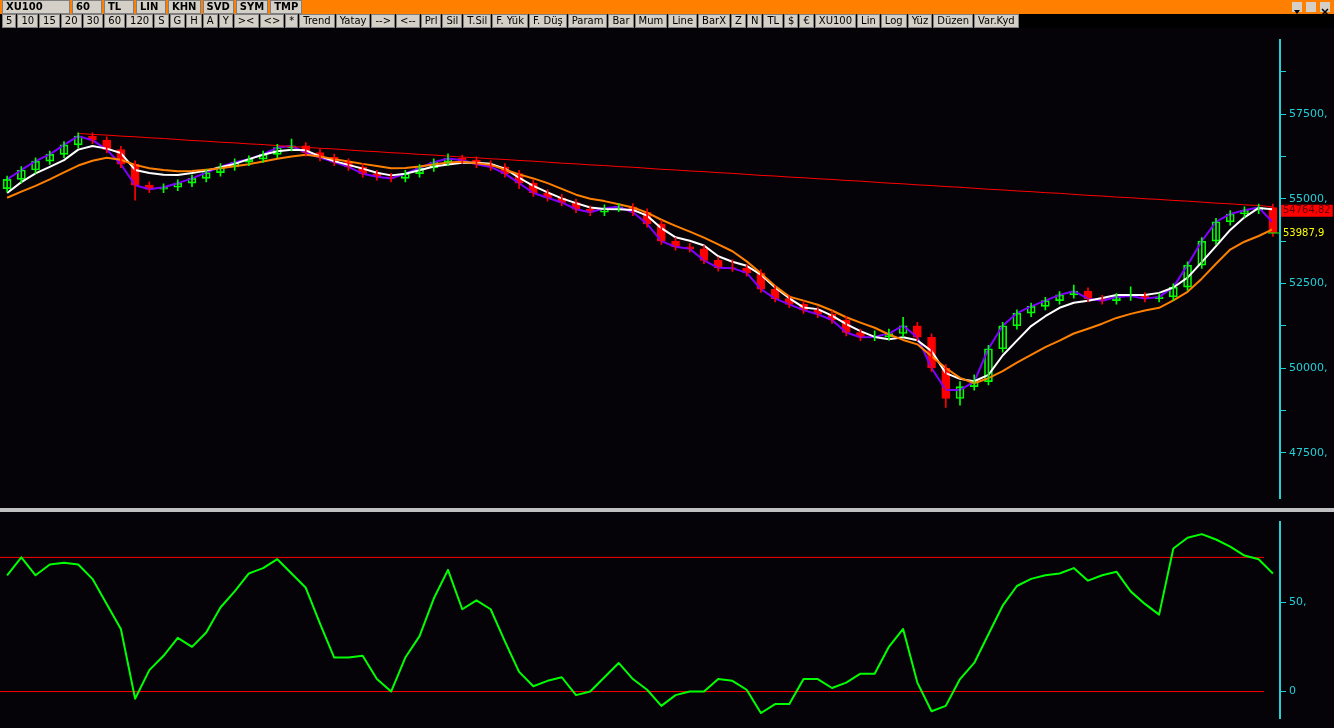  What do you see at coordinates (510, 21) in the screenshot?
I see `text: F. Yük` at bounding box center [510, 21].